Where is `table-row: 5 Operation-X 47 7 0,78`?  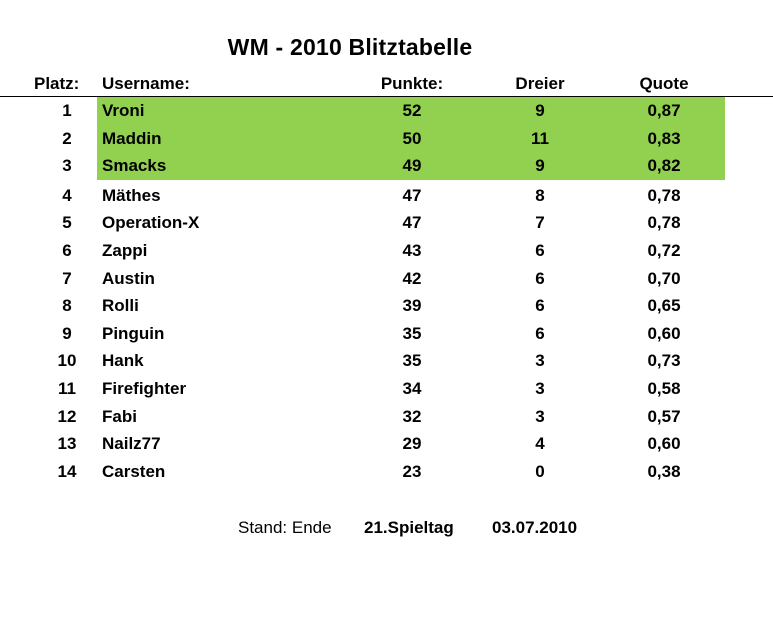 table-row: 5 Operation-X 47 7 0,78 is located at coordinates (386, 223).